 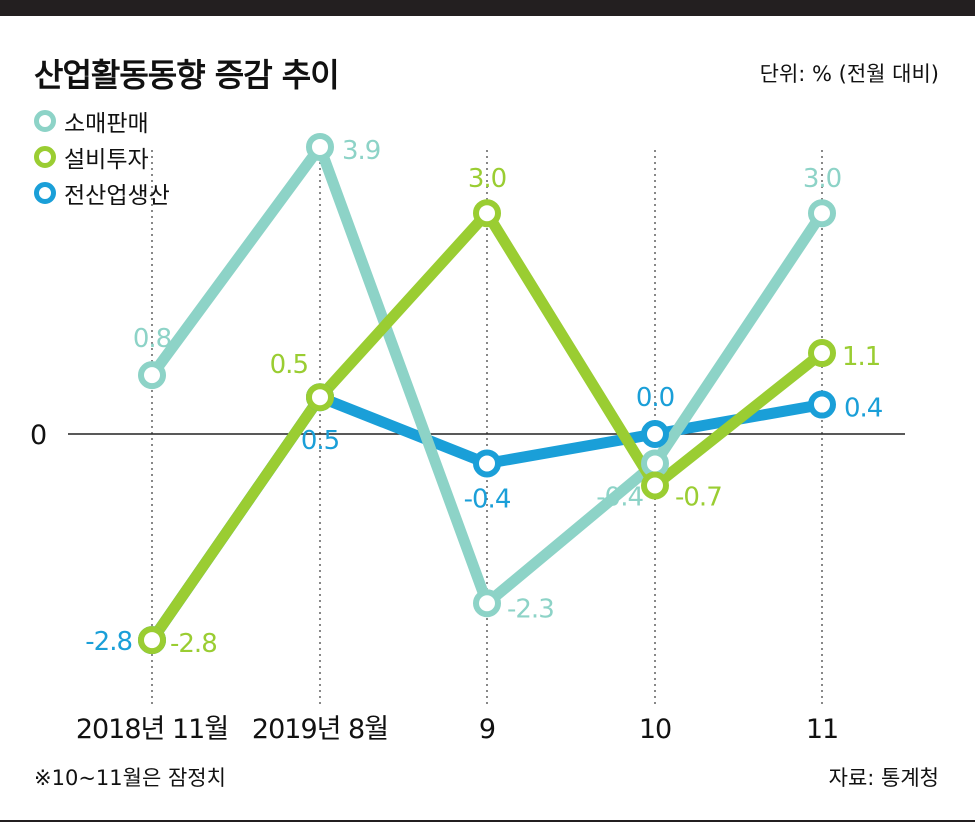 What do you see at coordinates (487, 179) in the screenshot?
I see `data-label-1-2: 3.0` at bounding box center [487, 179].